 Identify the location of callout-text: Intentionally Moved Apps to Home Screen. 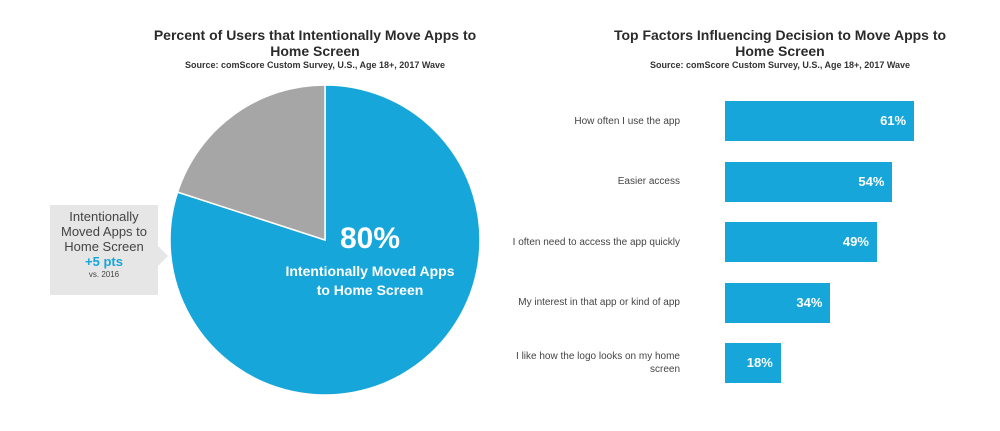
(104, 231).